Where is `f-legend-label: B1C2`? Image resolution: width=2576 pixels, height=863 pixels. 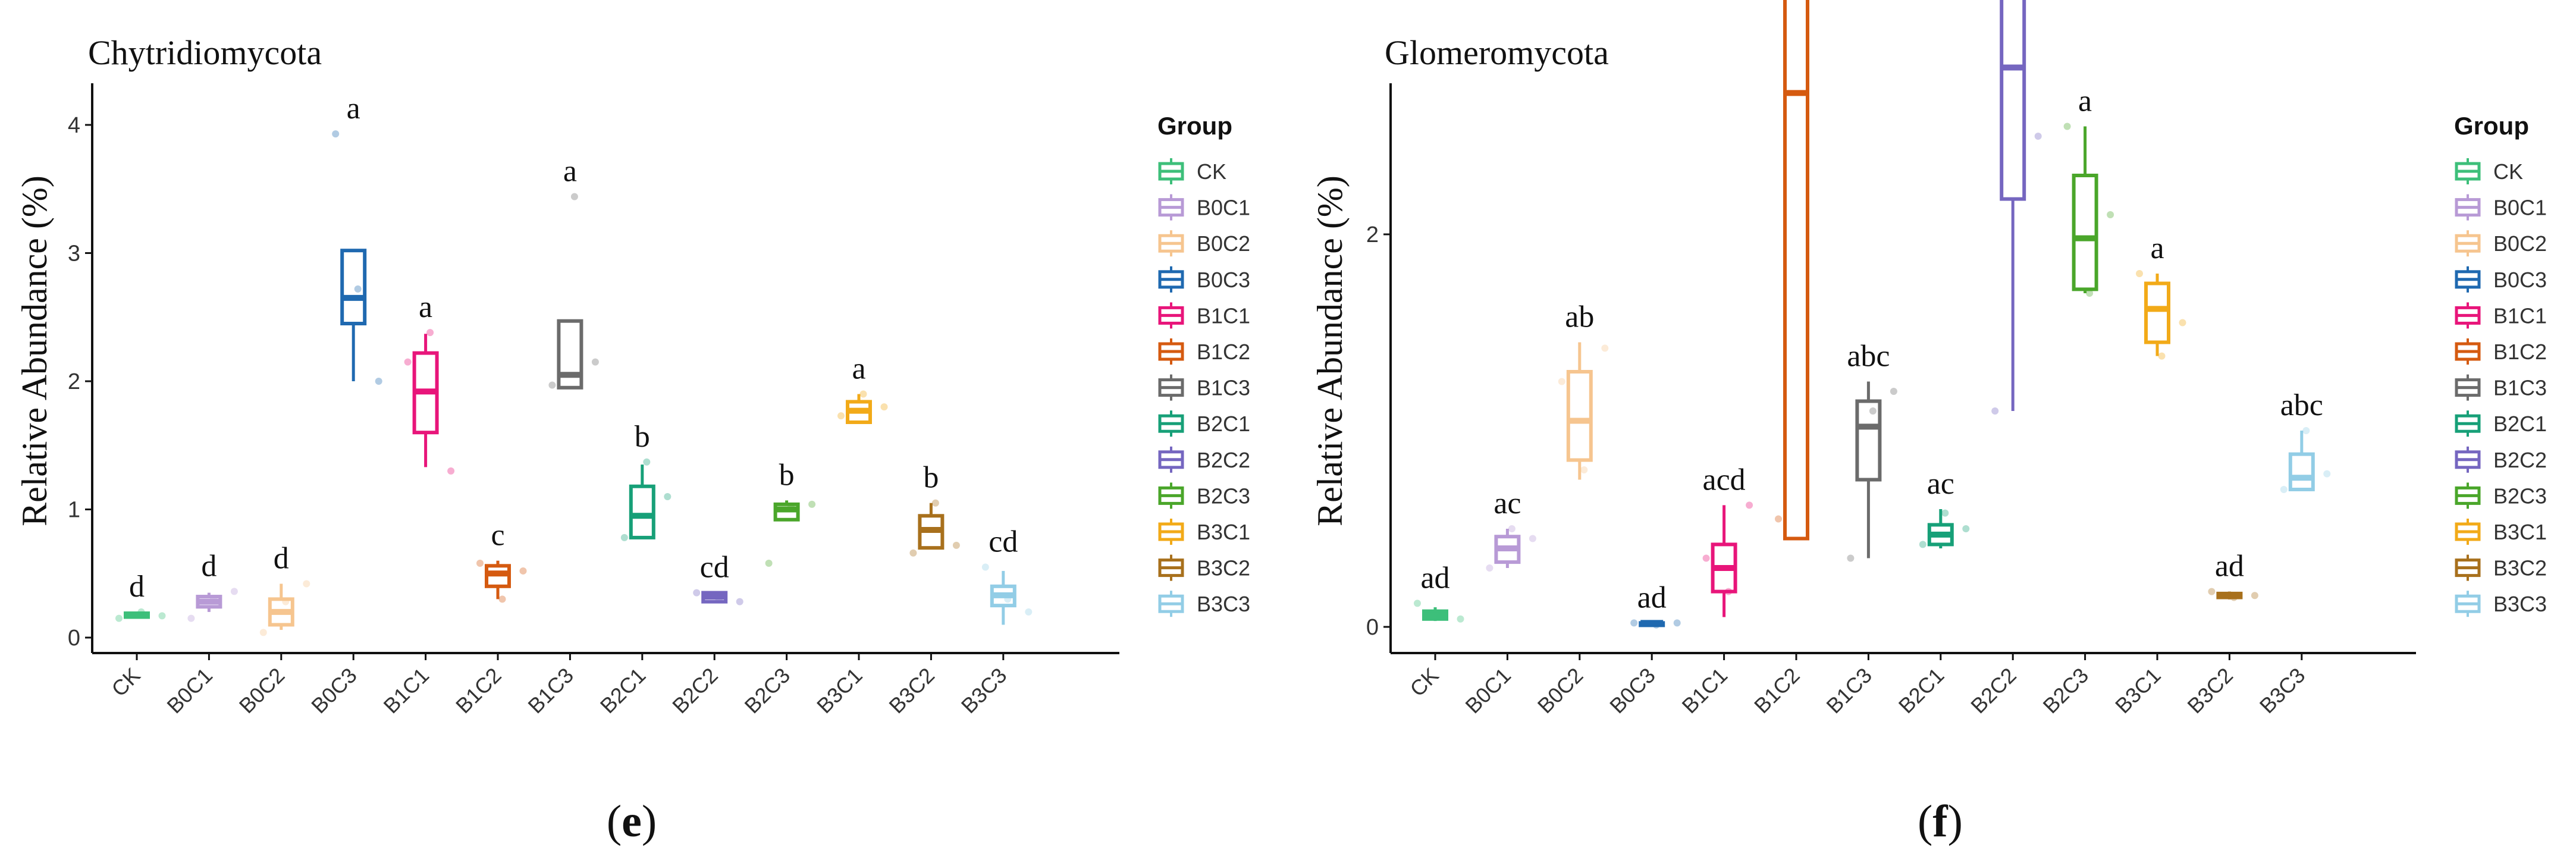
f-legend-label: B1C2 is located at coordinates (2520, 352).